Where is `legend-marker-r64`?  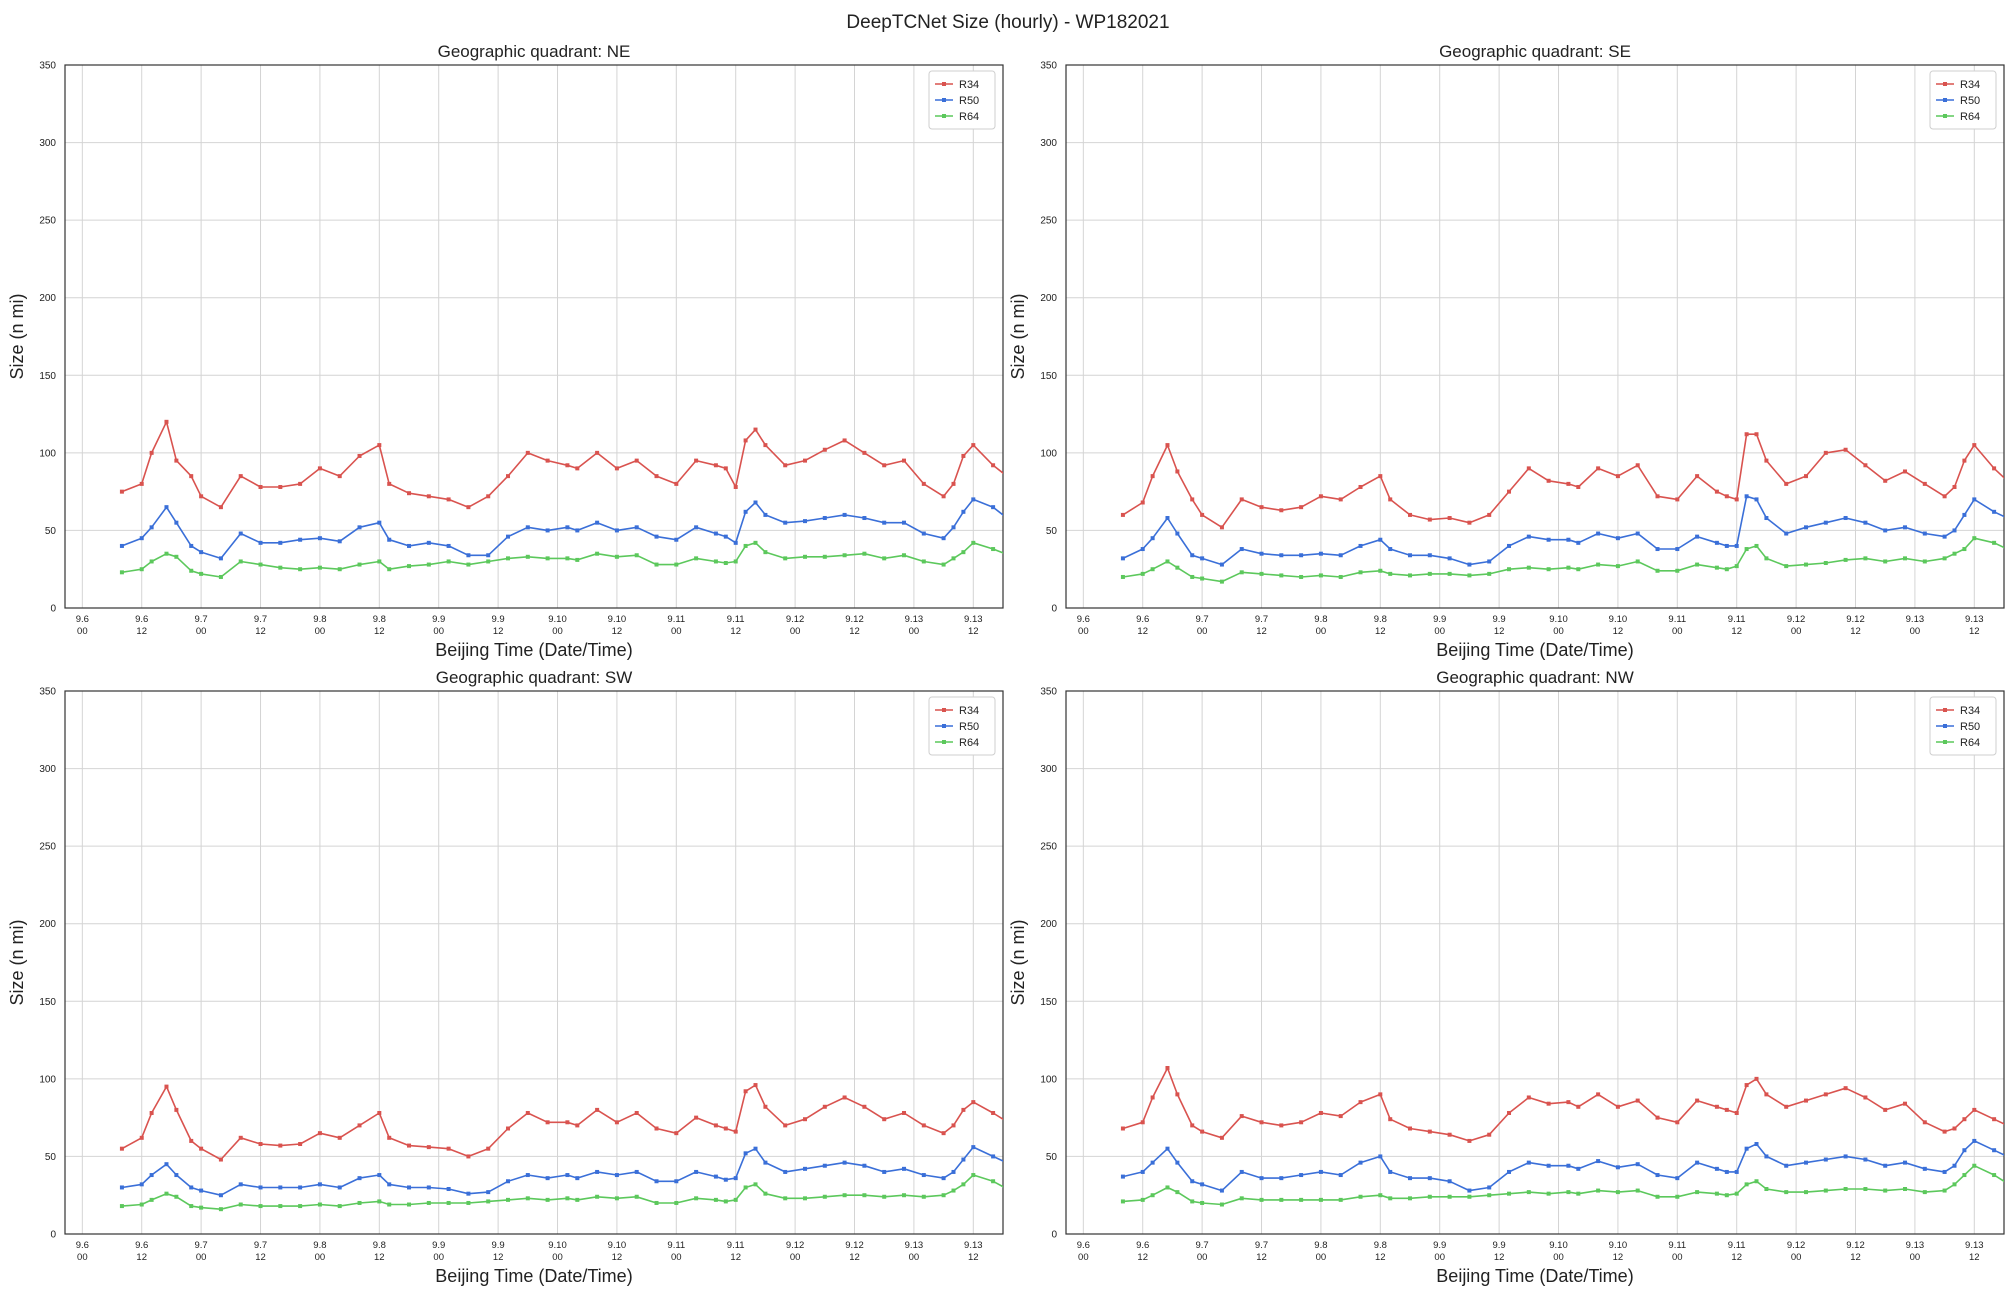 legend-marker-r64 is located at coordinates (944, 116).